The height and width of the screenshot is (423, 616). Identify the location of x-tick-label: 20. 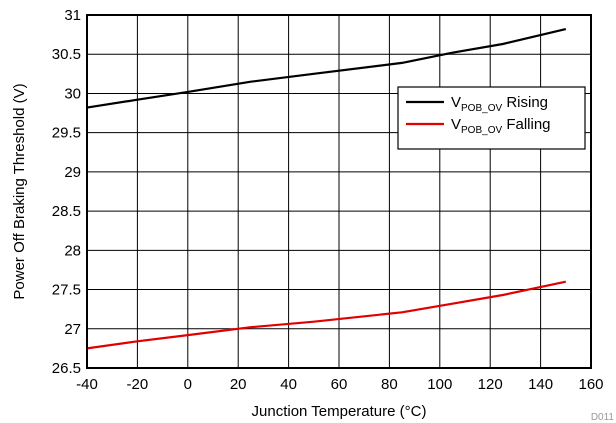
(238, 384).